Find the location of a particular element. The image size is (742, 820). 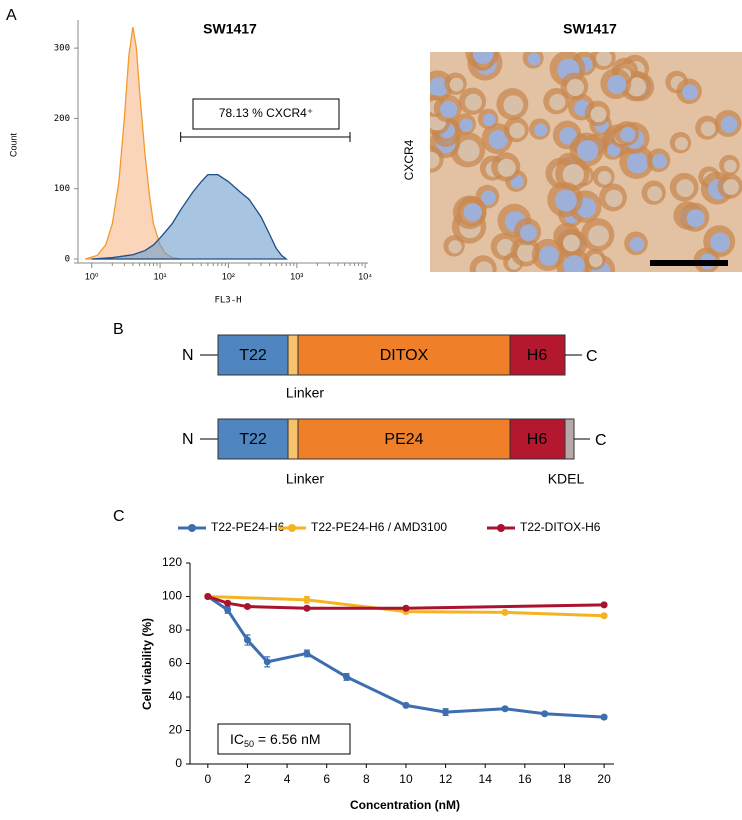

y-tick-label: 120 is located at coordinates (172, 562).